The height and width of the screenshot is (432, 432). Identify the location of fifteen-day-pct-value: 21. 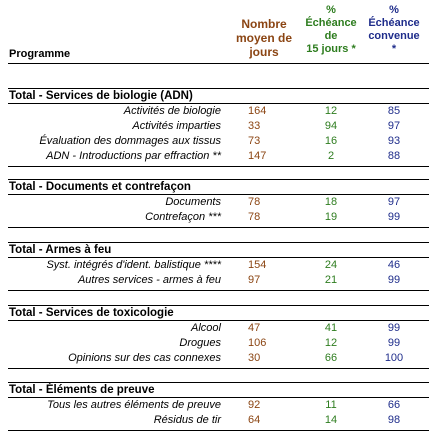
(331, 280).